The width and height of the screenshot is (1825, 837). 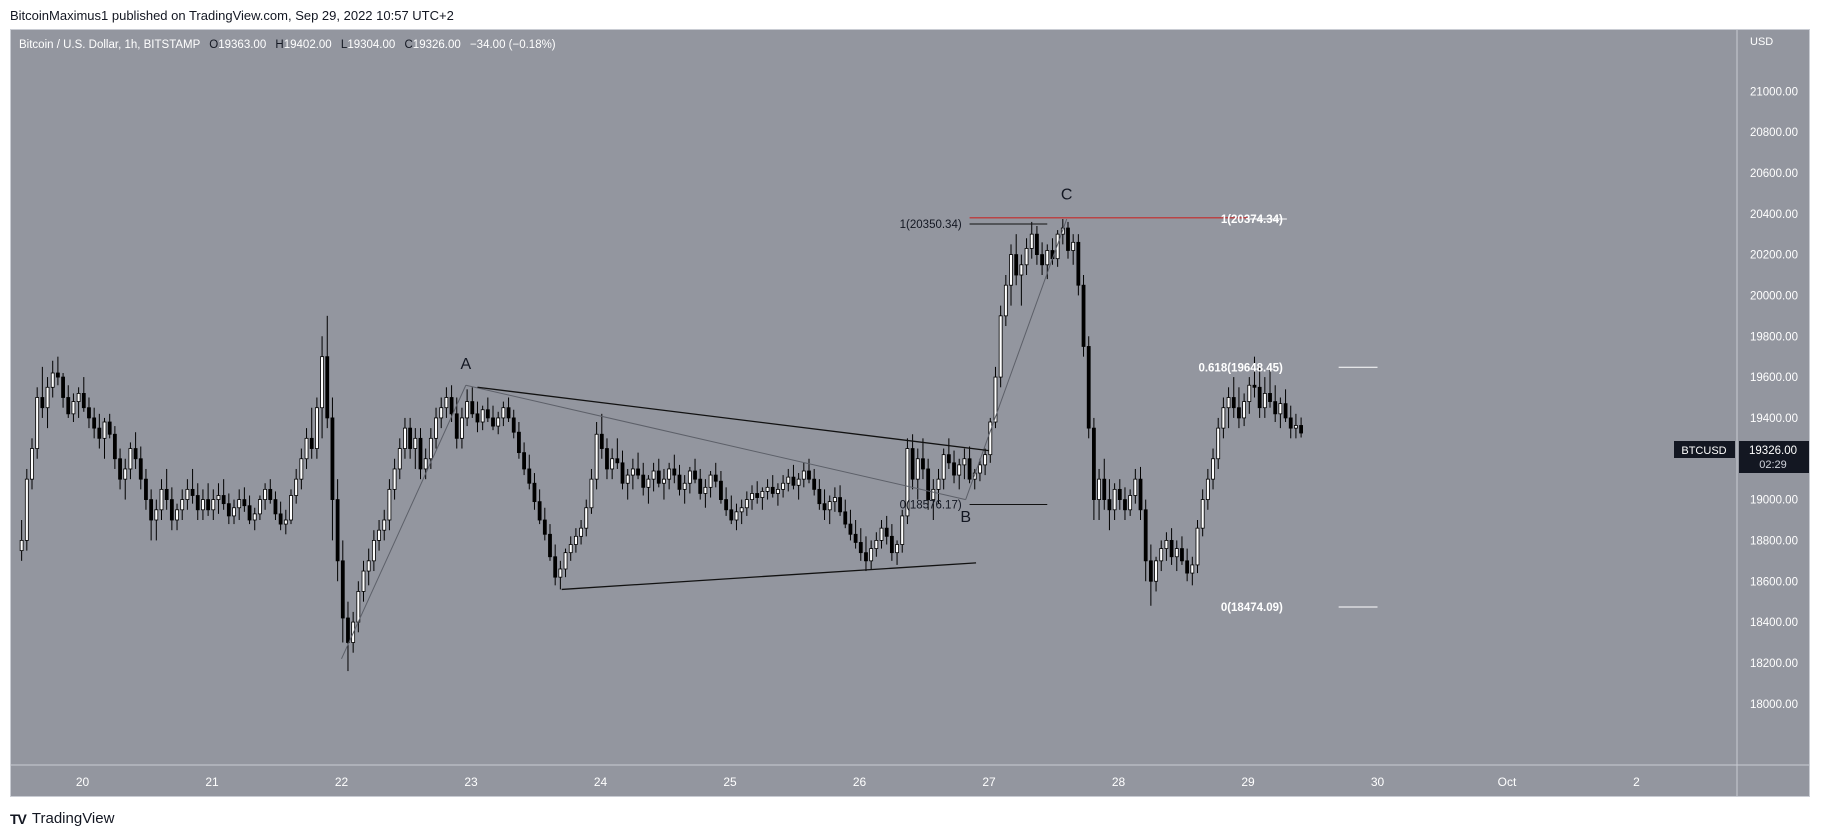 I want to click on y-tick-label: 20600.00, so click(x=1774, y=174).